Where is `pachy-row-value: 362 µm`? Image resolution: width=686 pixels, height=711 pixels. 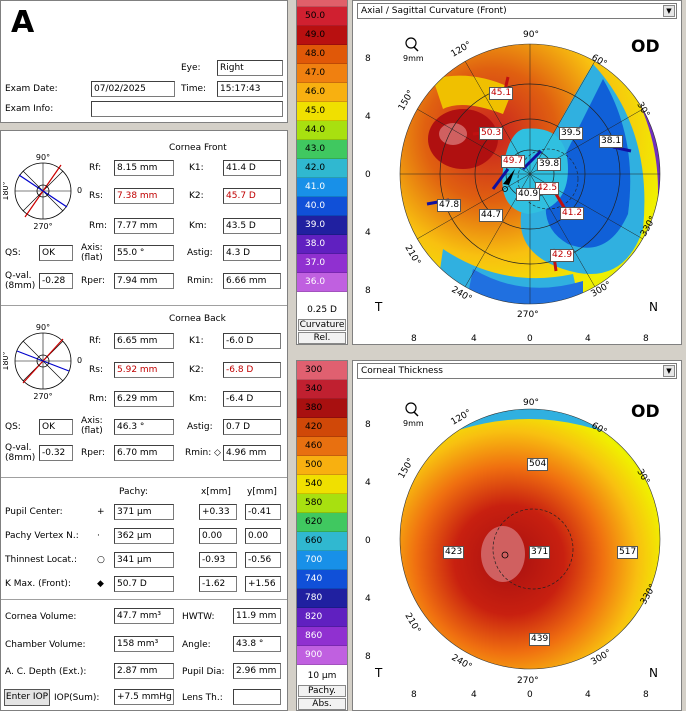
pachy-row-value: 362 µm is located at coordinates (144, 536).